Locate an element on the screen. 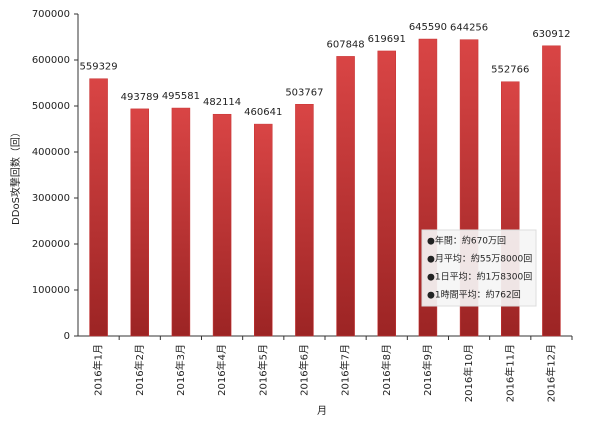  value-label: 645590 is located at coordinates (428, 27).